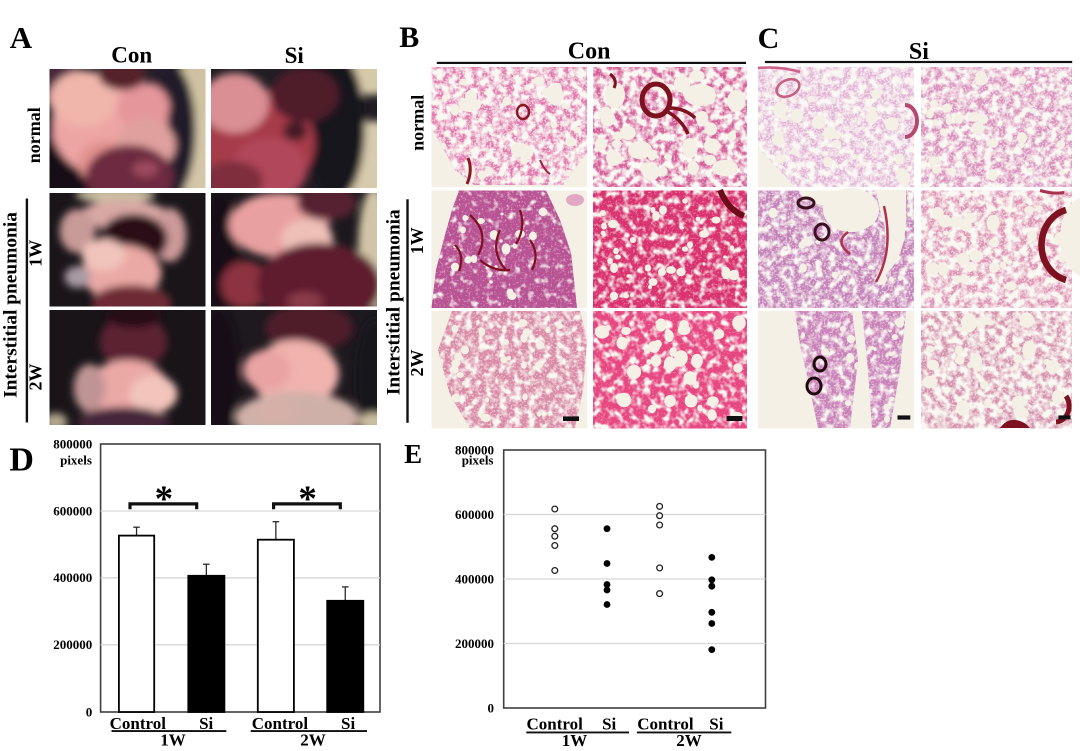  What do you see at coordinates (409, 37) in the screenshot?
I see `svg-text: B` at bounding box center [409, 37].